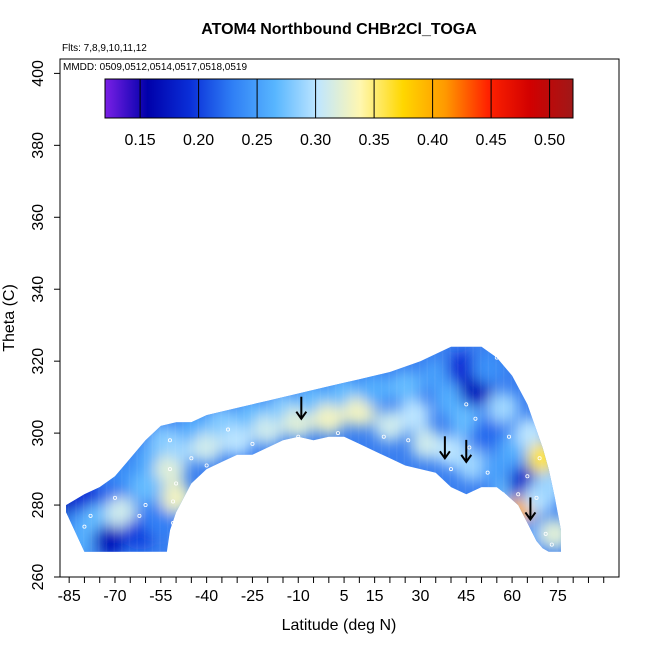  Describe the element at coordinates (38, 217) in the screenshot. I see `y-tick-label: 360` at that location.